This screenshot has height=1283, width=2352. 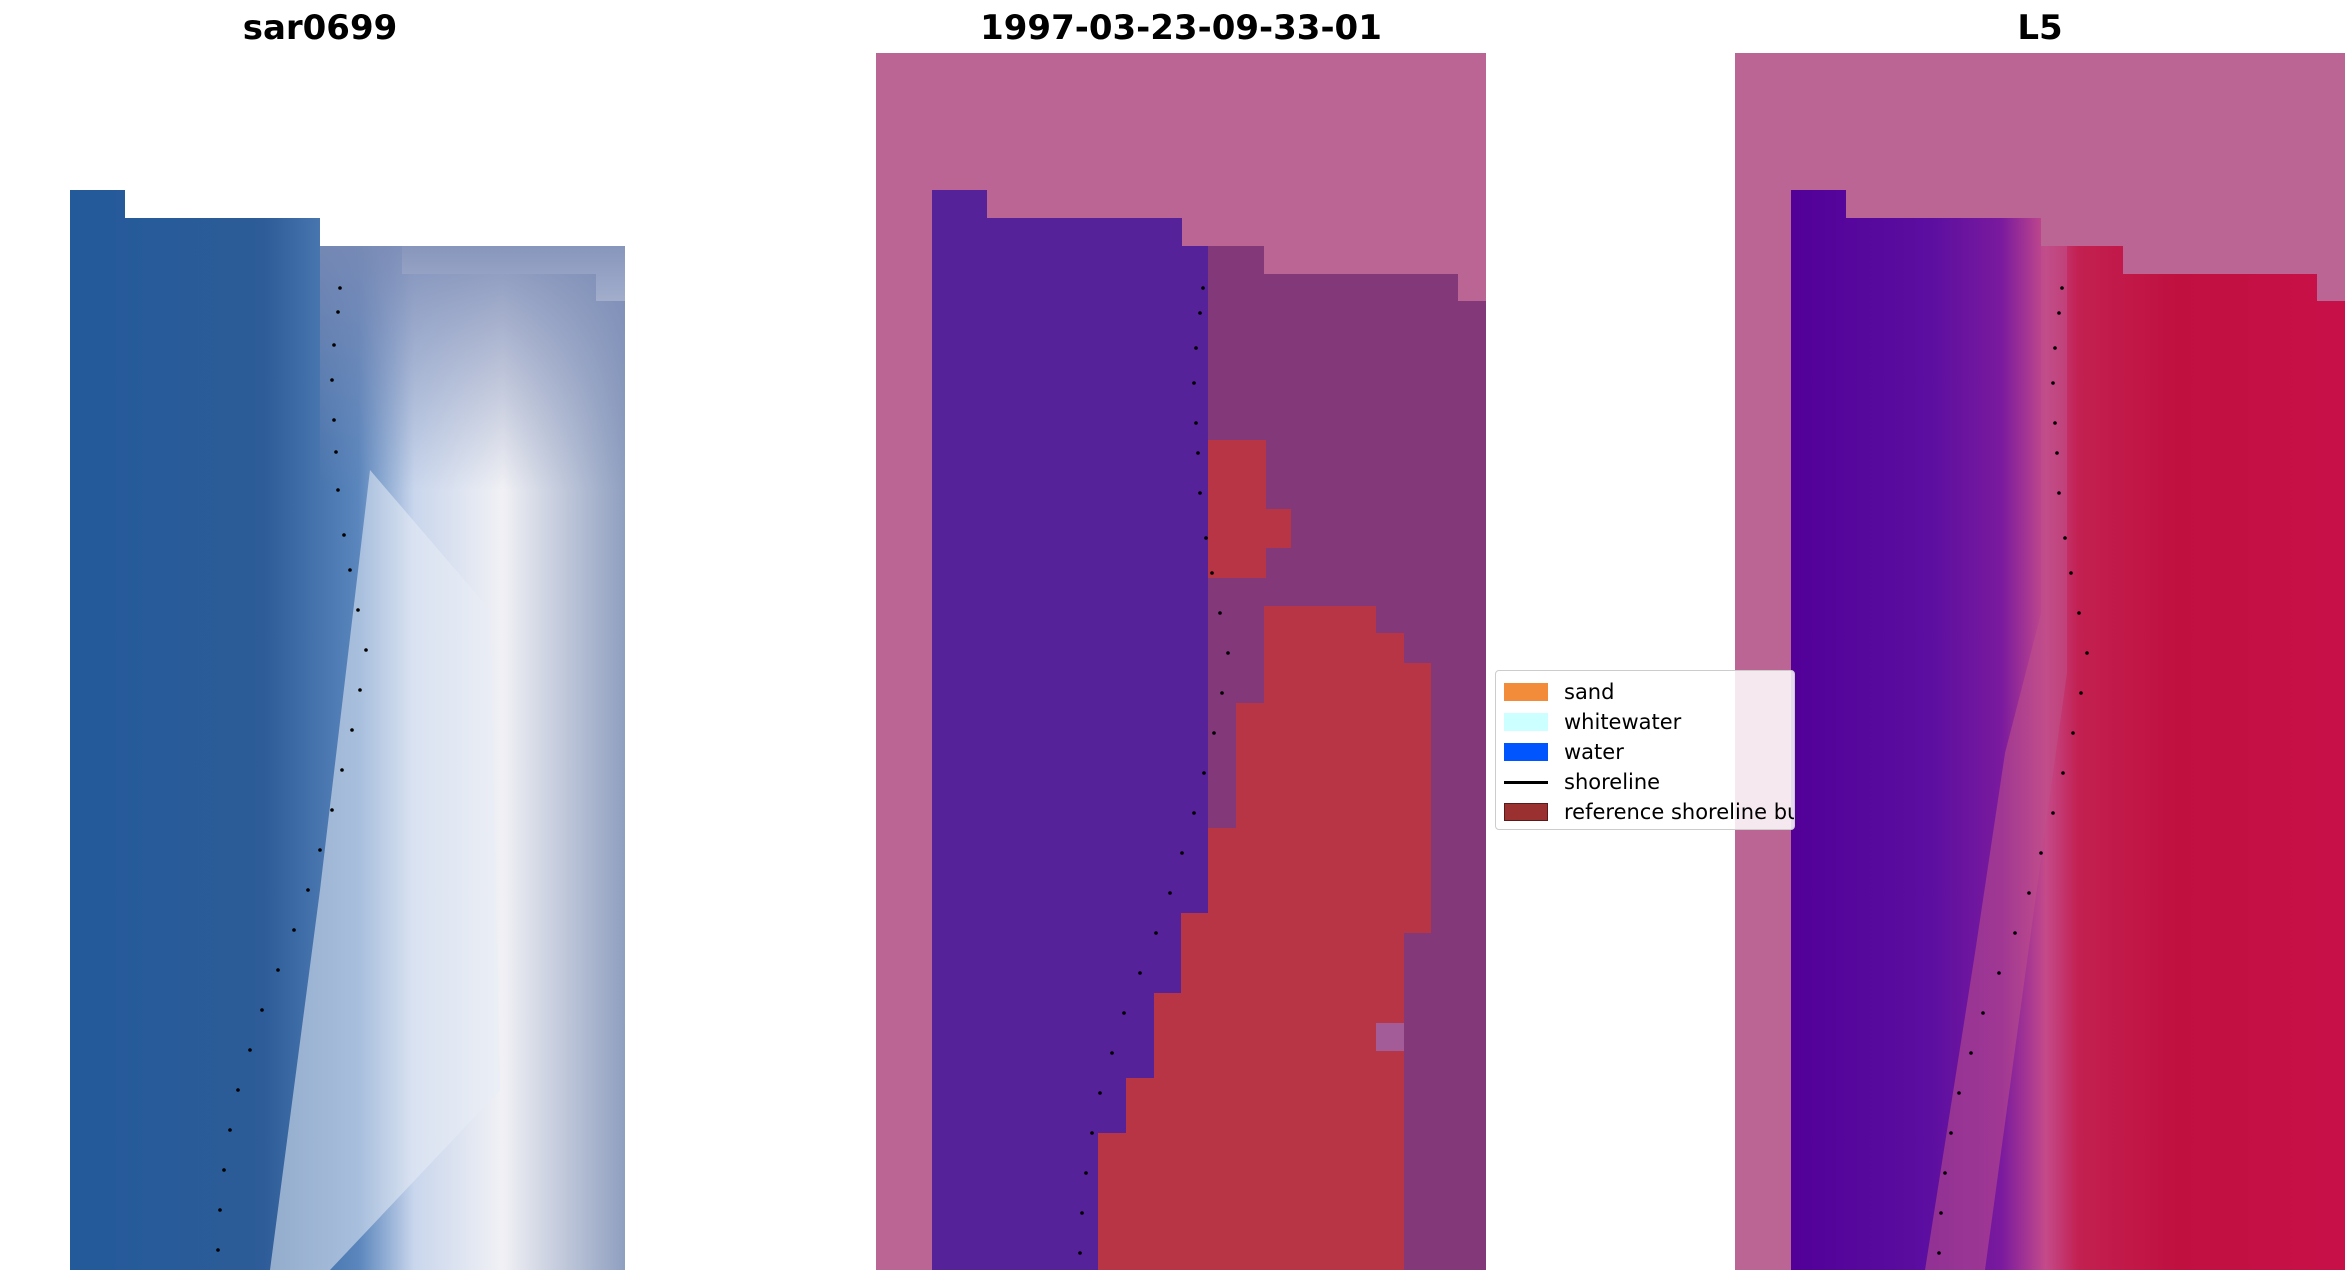 I want to click on panel-title-rgb: sar0699, so click(x=320, y=28).